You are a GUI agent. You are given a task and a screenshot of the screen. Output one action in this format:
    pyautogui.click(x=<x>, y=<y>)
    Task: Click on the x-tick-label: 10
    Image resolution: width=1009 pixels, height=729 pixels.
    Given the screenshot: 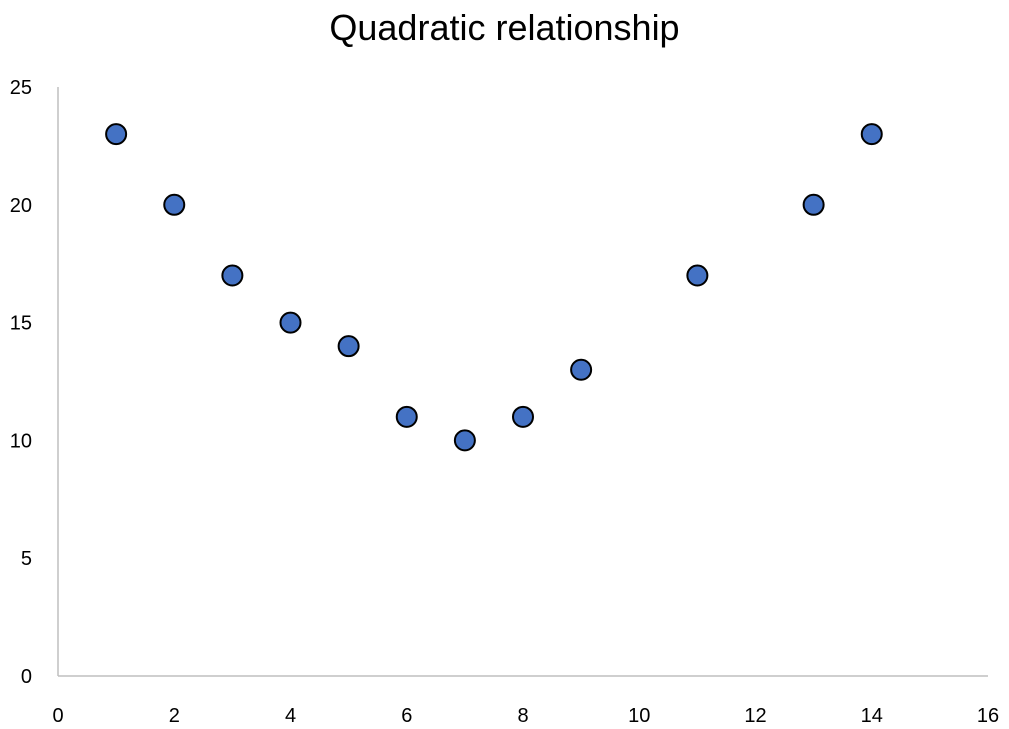 What is the action you would take?
    pyautogui.click(x=639, y=716)
    